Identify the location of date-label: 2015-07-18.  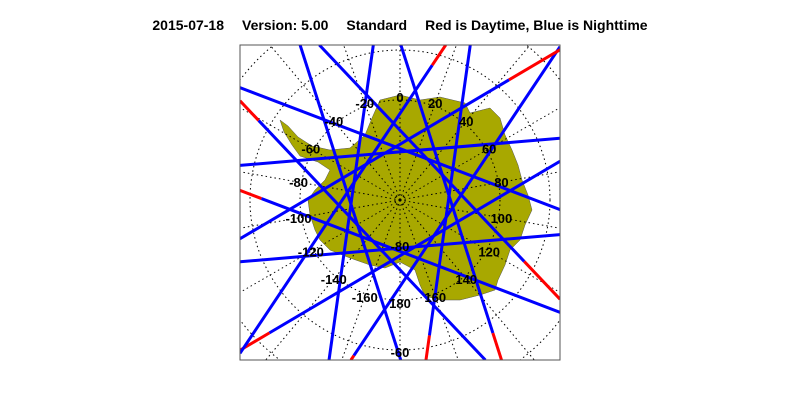
(188, 25).